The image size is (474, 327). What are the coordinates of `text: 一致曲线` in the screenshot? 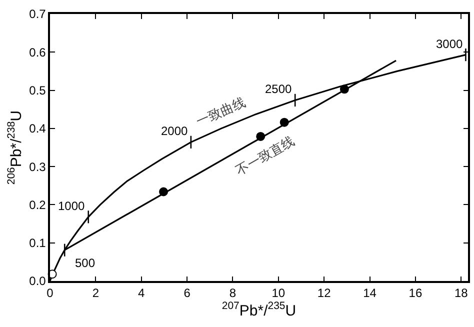 It's located at (221, 112).